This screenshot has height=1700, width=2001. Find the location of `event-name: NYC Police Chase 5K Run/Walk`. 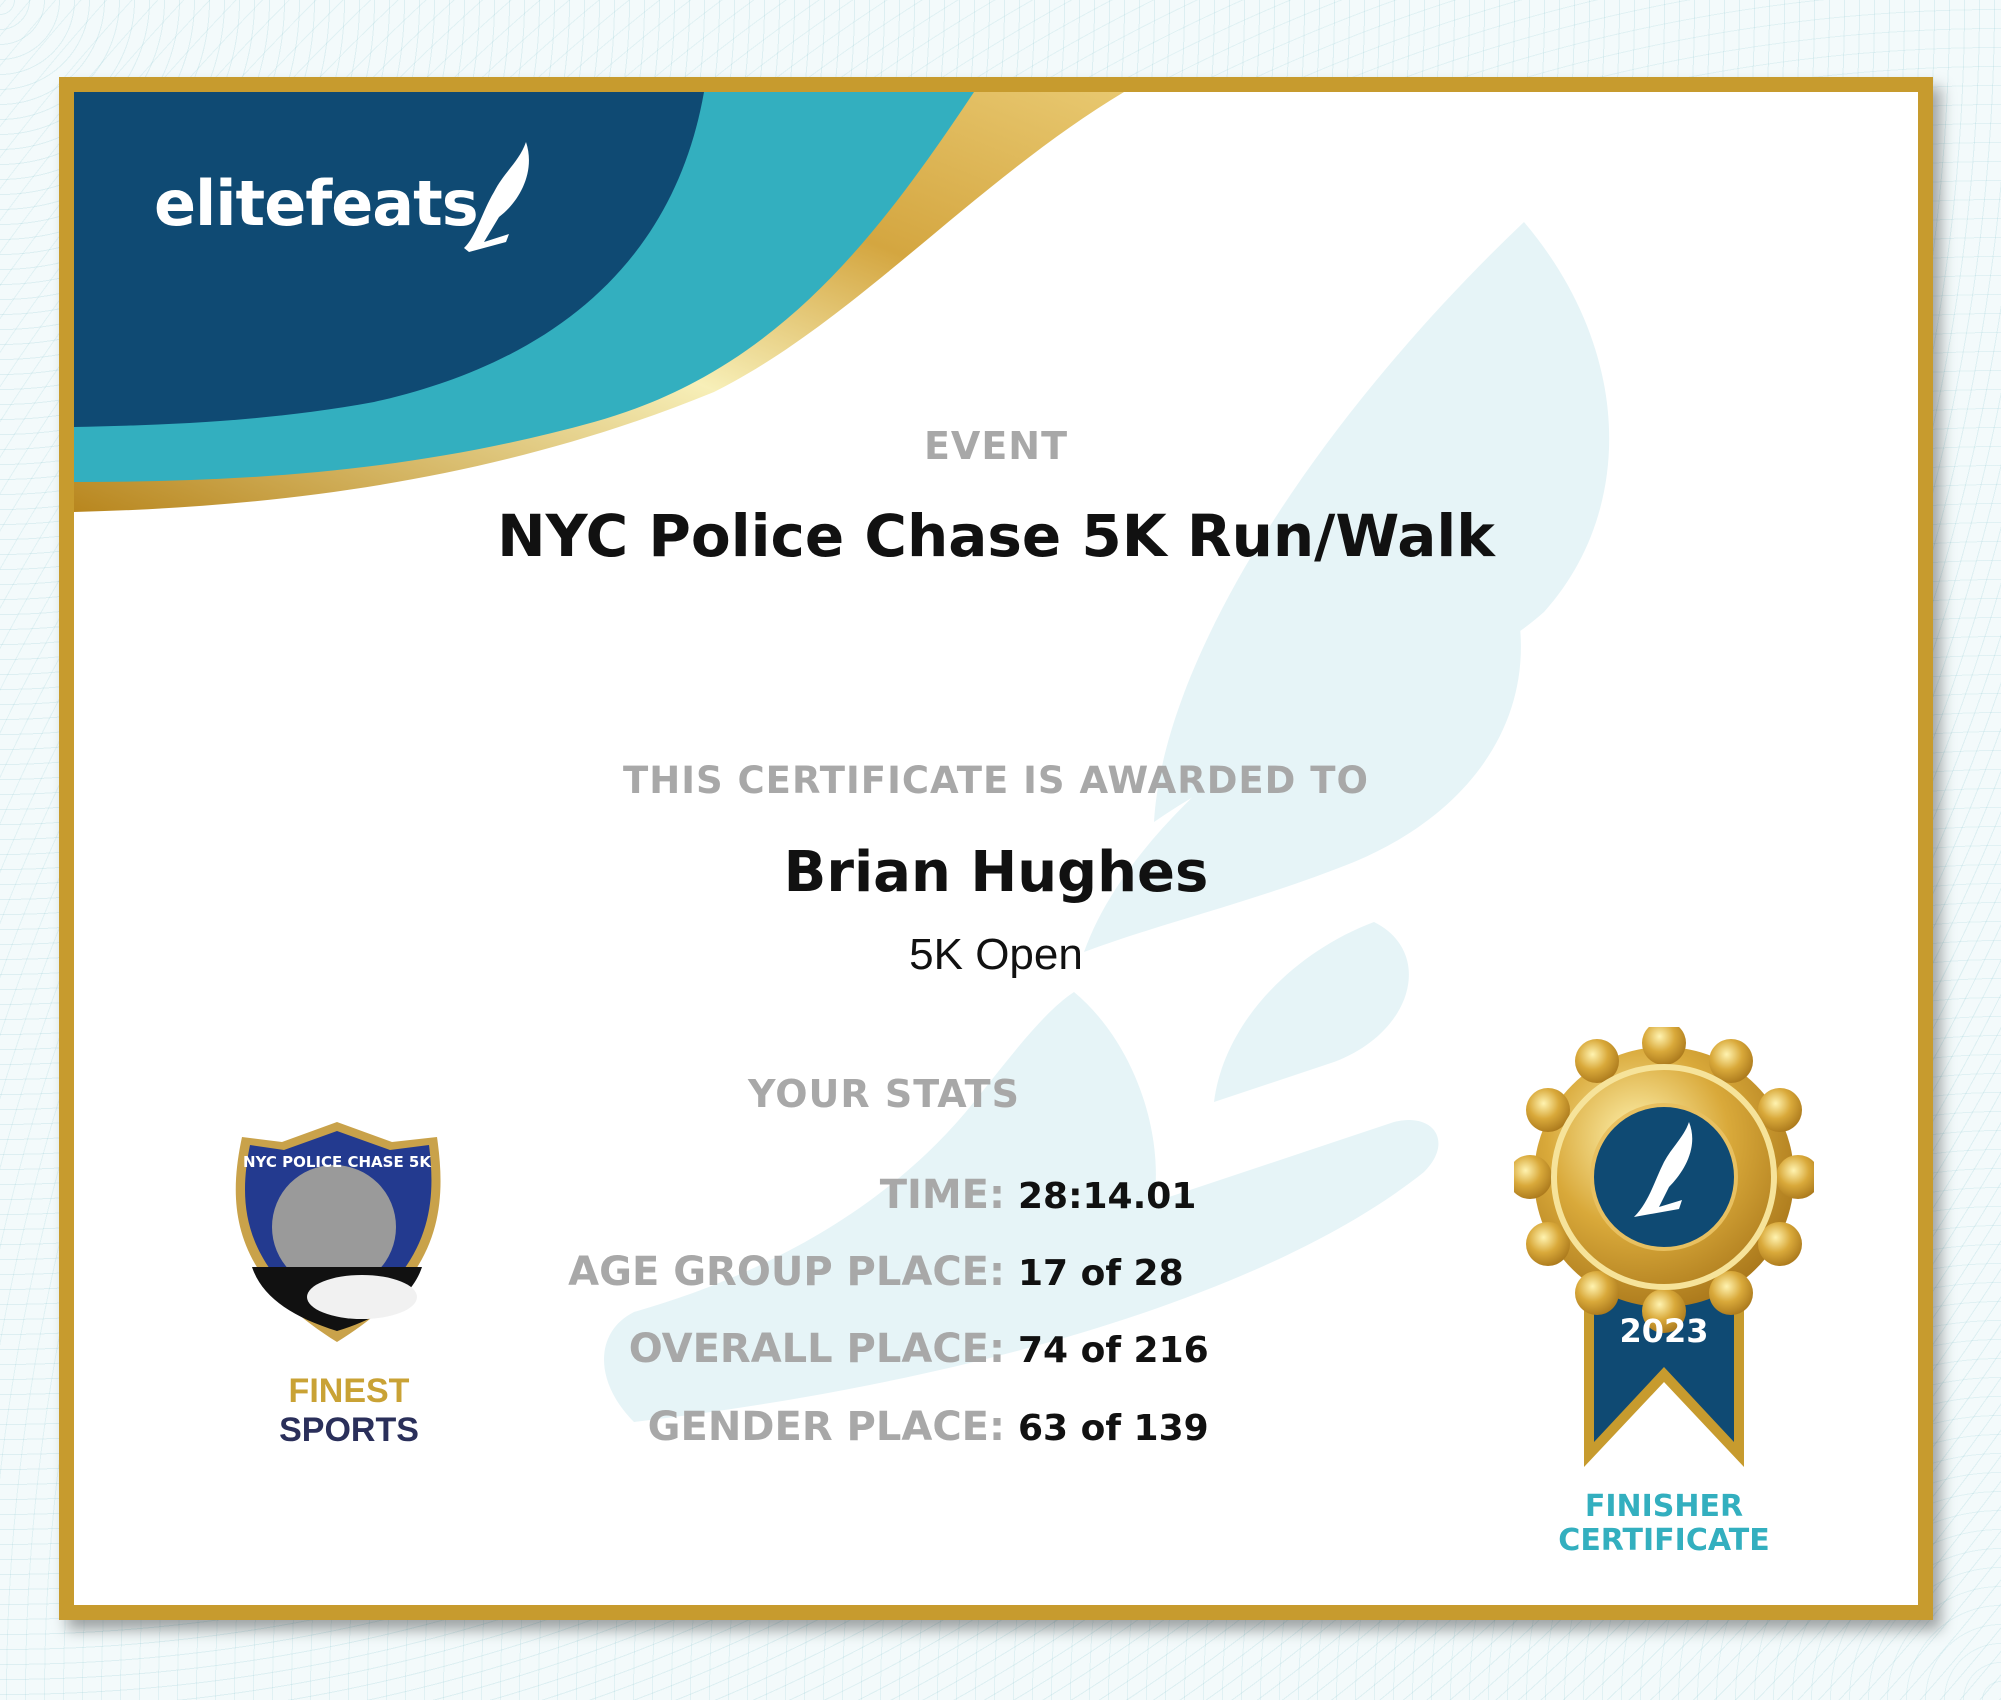

event-name: NYC Police Chase 5K Run/Walk is located at coordinates (996, 536).